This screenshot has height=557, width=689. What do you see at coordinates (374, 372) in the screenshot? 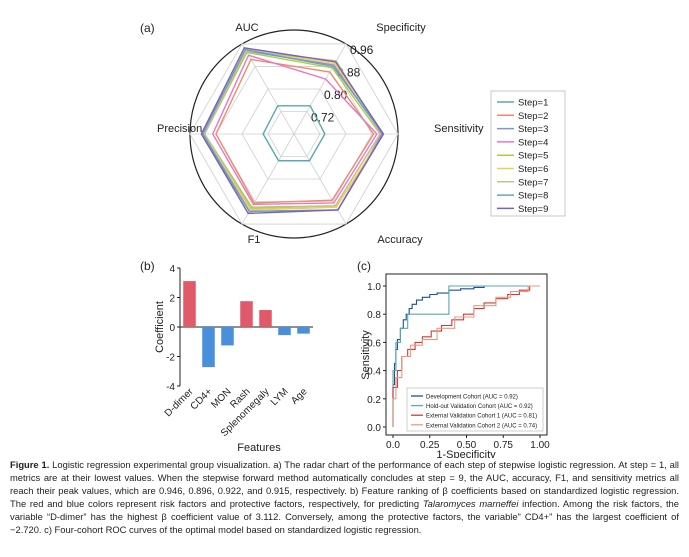
I see `roc-y-tick-label: 0.4` at bounding box center [374, 372].